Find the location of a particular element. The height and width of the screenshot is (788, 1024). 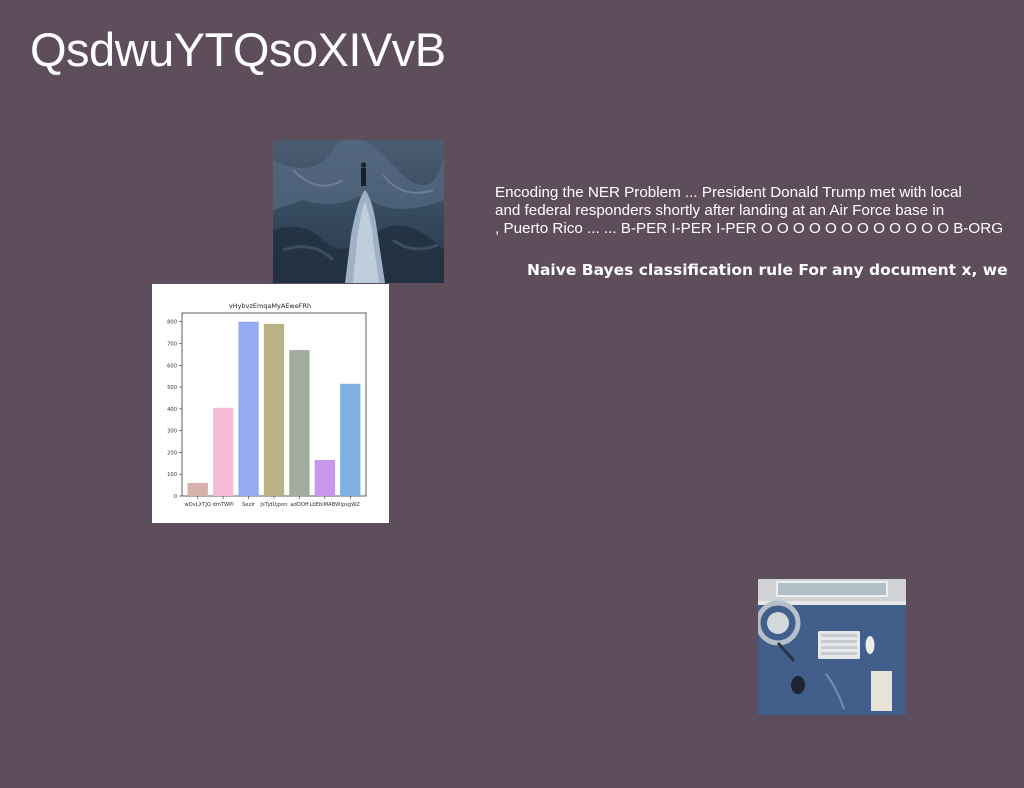

x-tick-label: dmTWPl is located at coordinates (223, 505).